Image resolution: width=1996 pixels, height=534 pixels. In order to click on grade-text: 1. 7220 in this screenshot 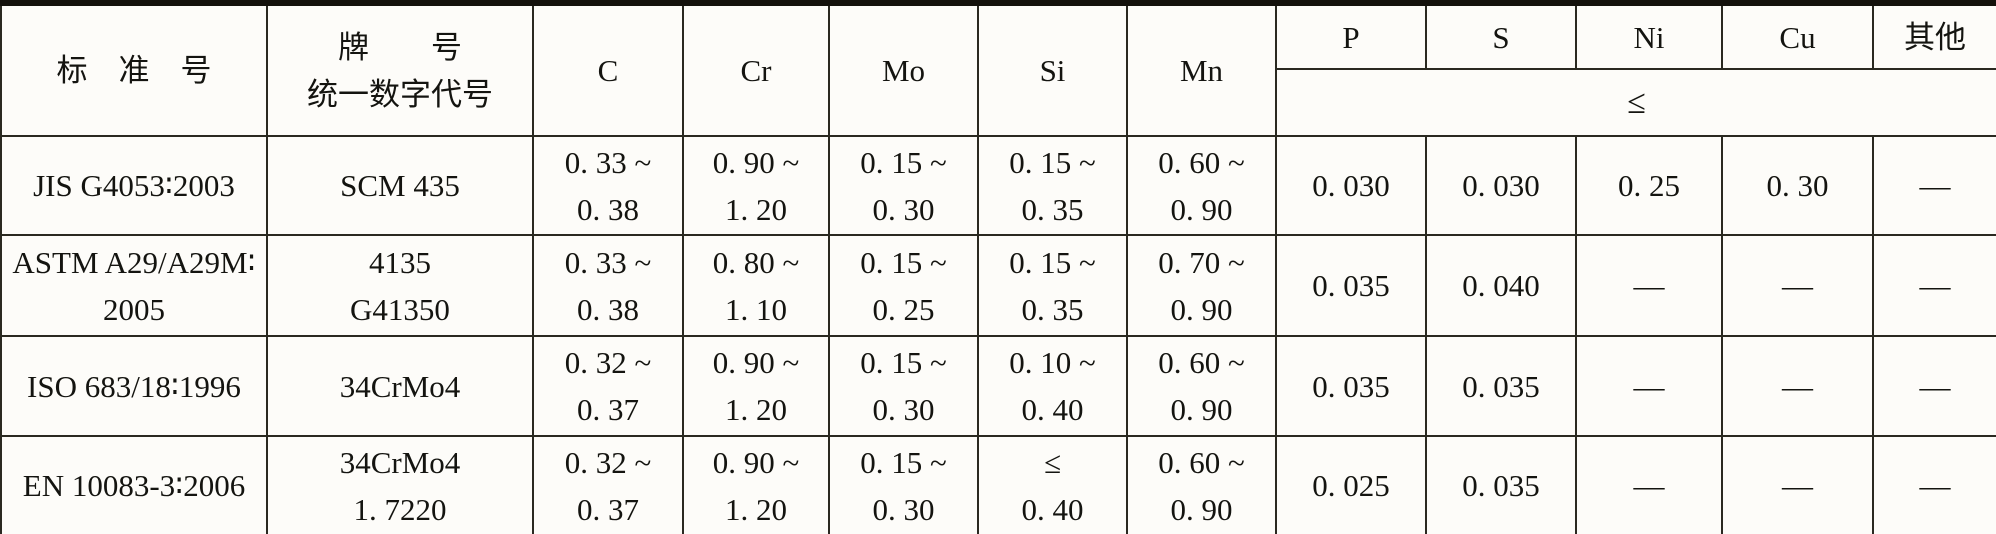, I will do `click(400, 509)`.